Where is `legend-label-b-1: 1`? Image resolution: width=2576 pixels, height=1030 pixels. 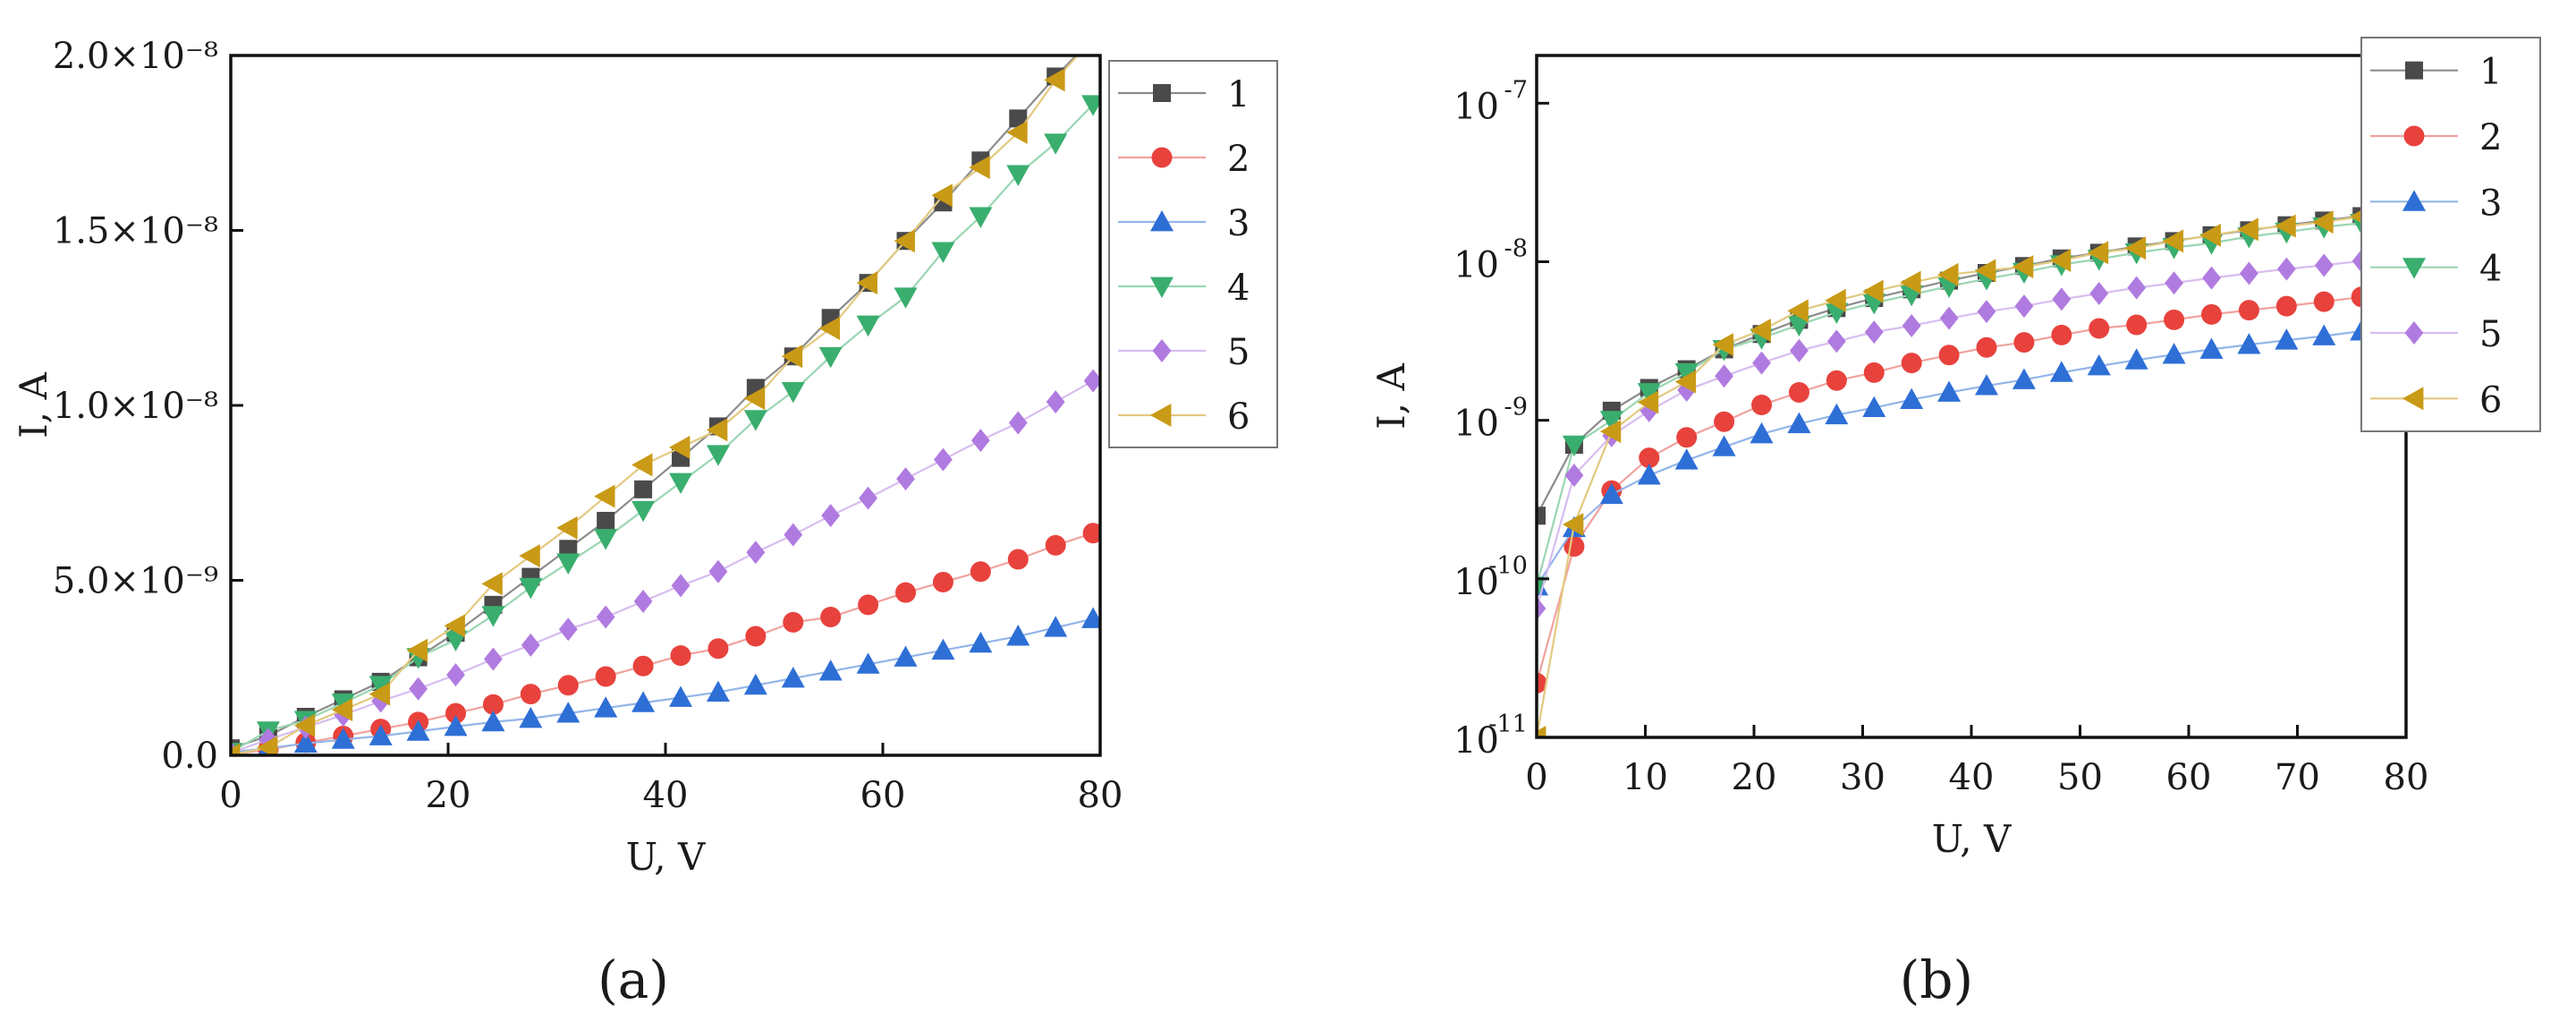
legend-label-b-1: 1 is located at coordinates (2490, 72).